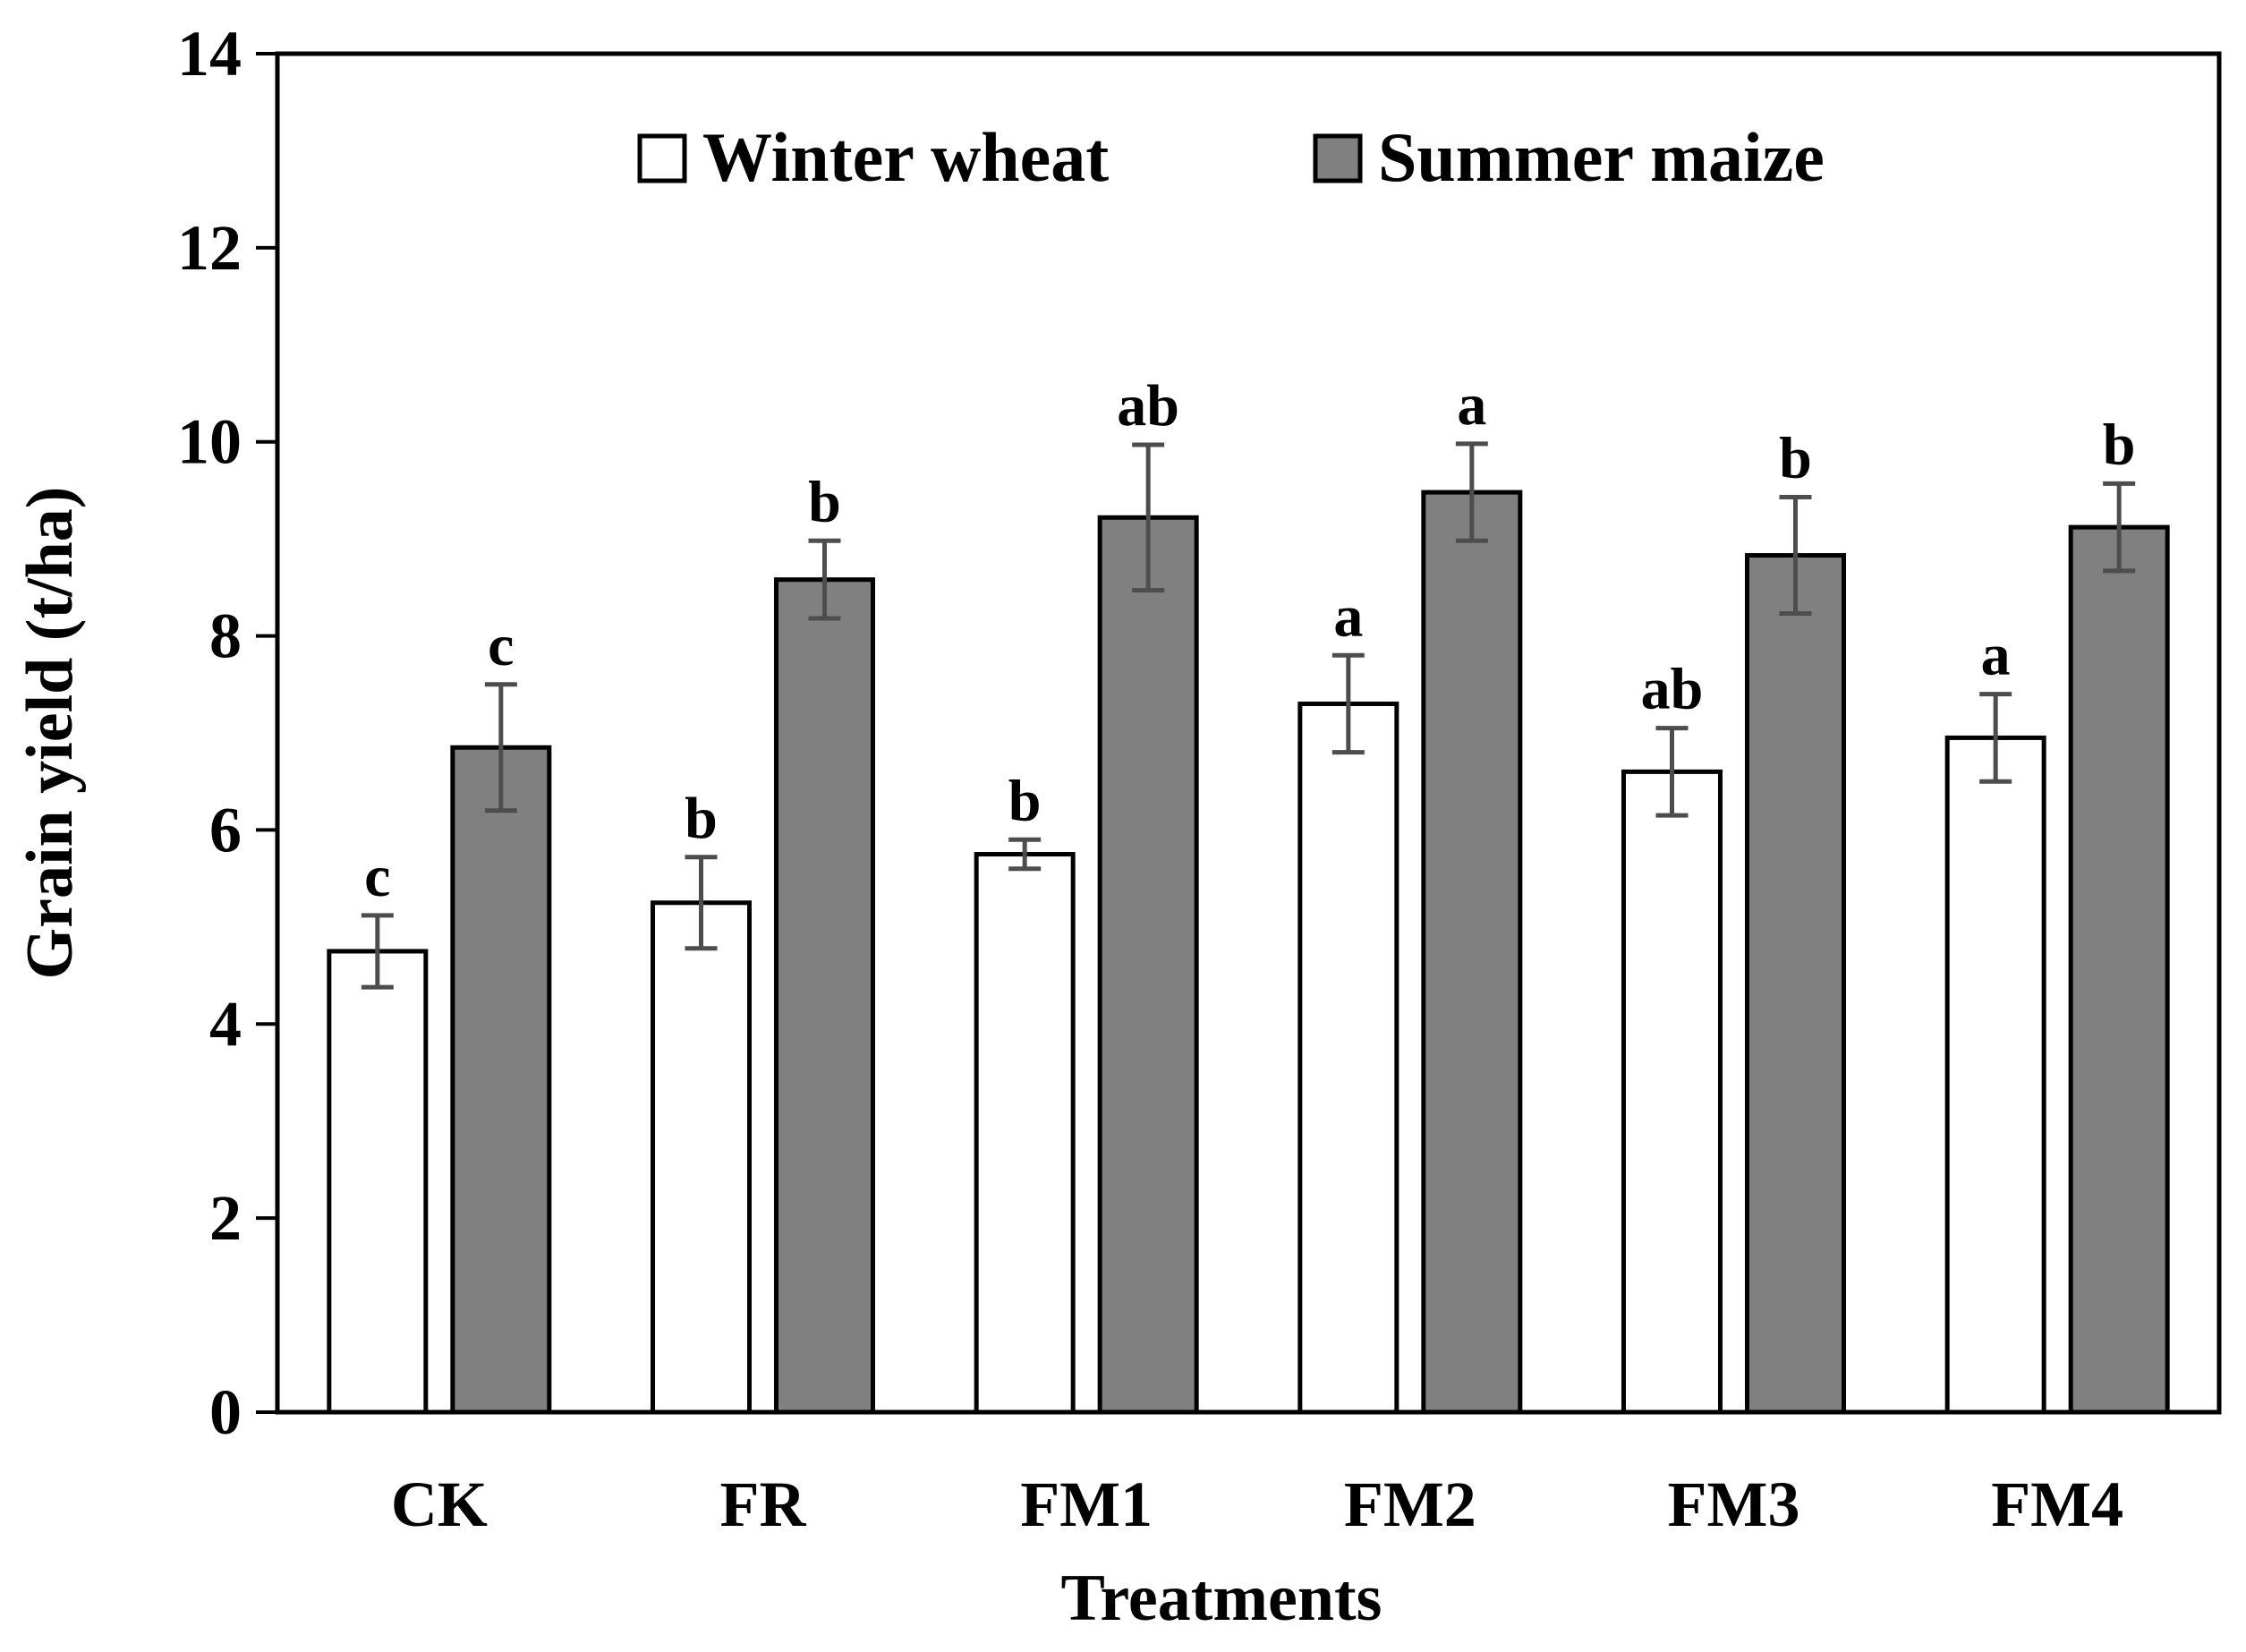 The width and height of the screenshot is (2246, 1652). Describe the element at coordinates (226, 636) in the screenshot. I see `y-tick-label: 8` at that location.